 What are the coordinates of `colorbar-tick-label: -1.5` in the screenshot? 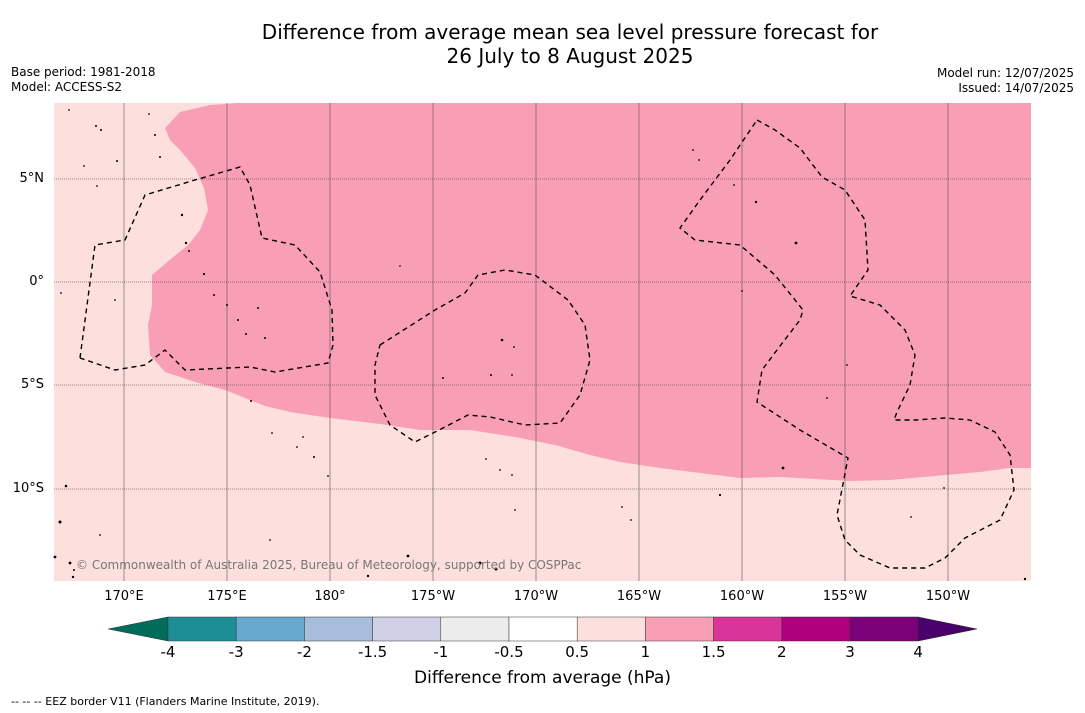 It's located at (372, 652).